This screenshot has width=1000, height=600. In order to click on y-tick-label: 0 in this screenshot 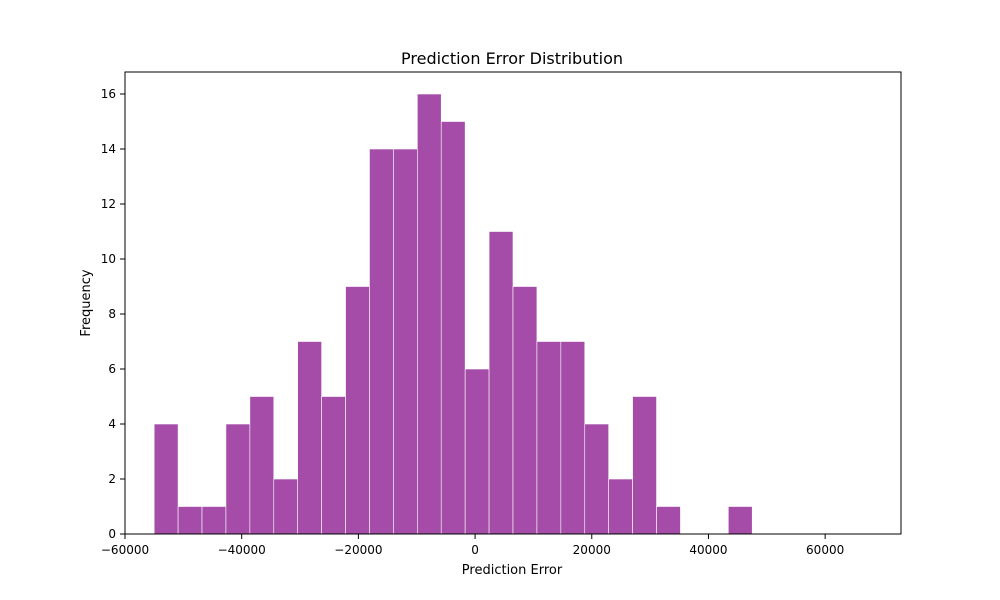, I will do `click(112, 534)`.